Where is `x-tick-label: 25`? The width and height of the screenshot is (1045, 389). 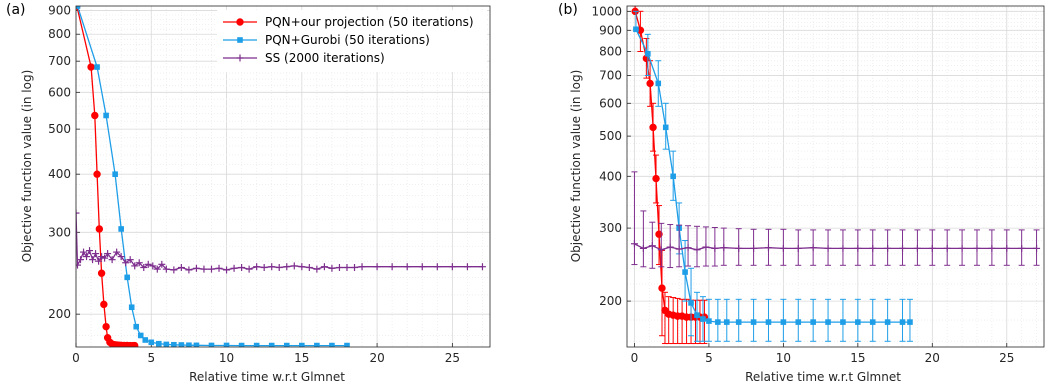
x-tick-label: 25 is located at coordinates (1006, 358).